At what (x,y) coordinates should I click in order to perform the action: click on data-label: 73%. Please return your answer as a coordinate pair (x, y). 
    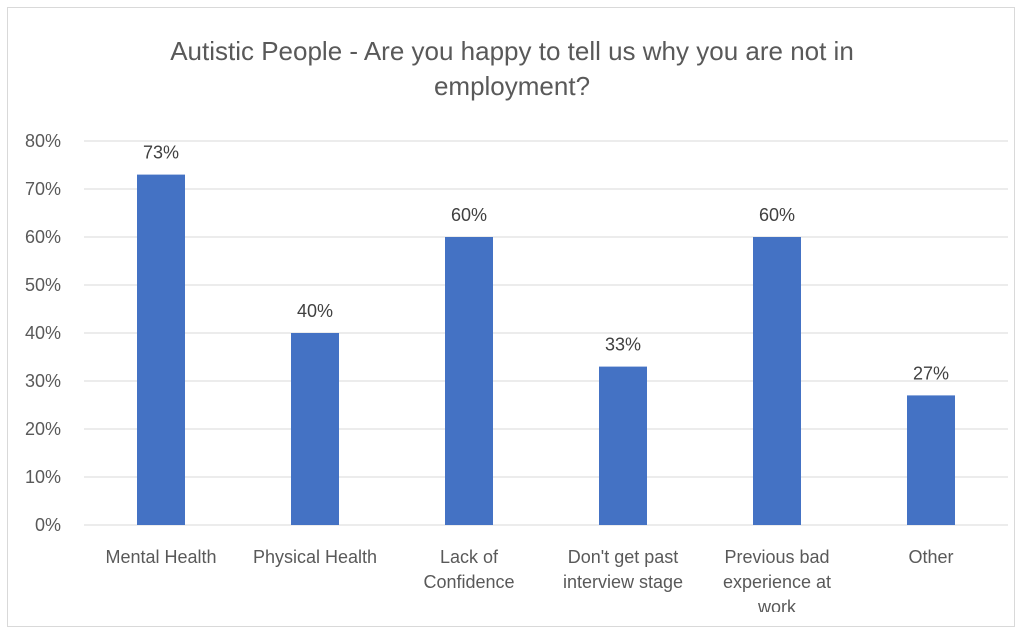
    Looking at the image, I should click on (161, 153).